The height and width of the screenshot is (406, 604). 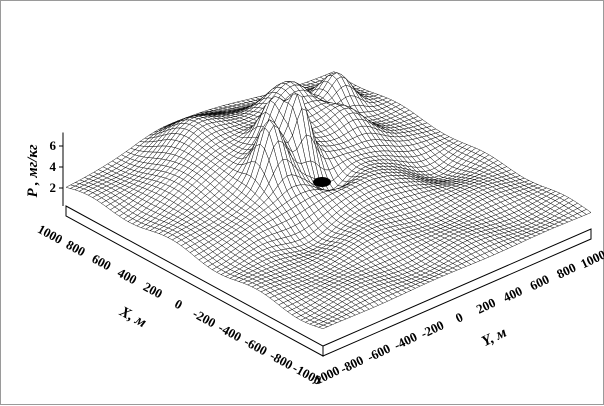 I want to click on y-axis-tick-label: 1000, so click(x=591, y=259).